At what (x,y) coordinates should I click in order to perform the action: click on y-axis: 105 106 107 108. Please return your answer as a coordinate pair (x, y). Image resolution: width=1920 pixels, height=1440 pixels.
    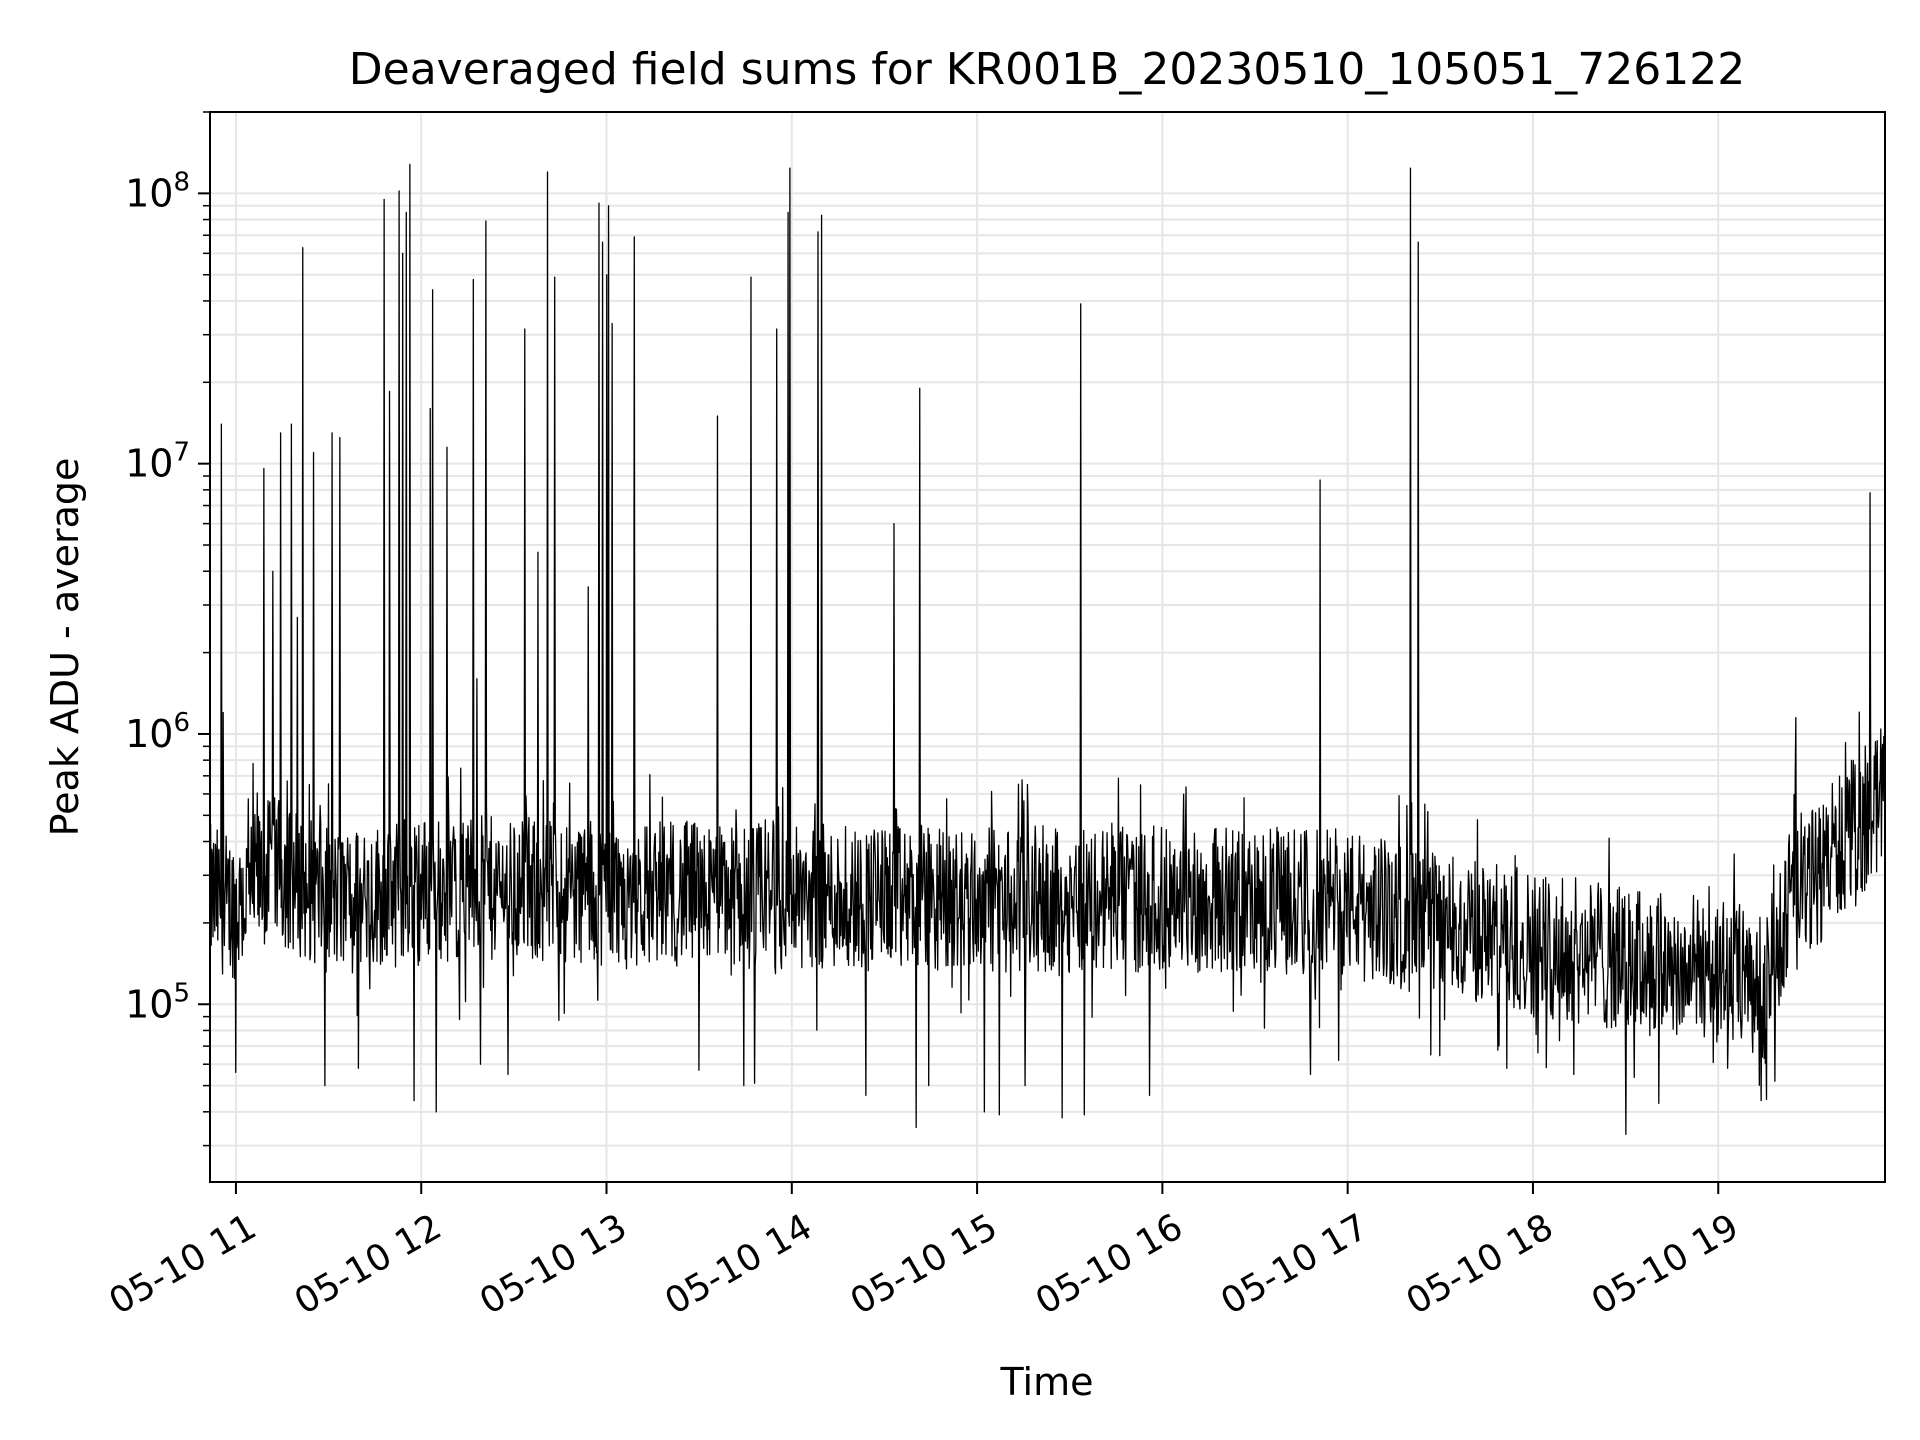
    Looking at the image, I should click on (167, 629).